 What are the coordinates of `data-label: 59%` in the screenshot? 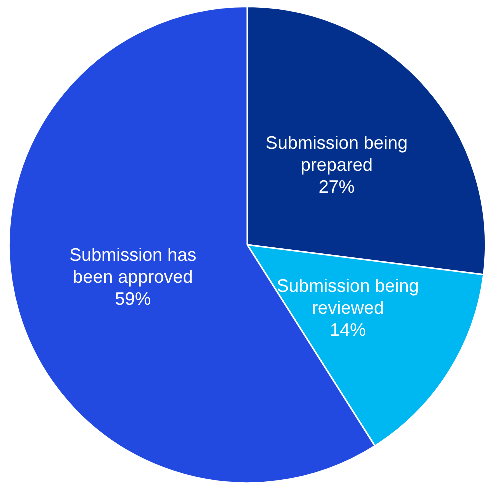 It's located at (133, 299).